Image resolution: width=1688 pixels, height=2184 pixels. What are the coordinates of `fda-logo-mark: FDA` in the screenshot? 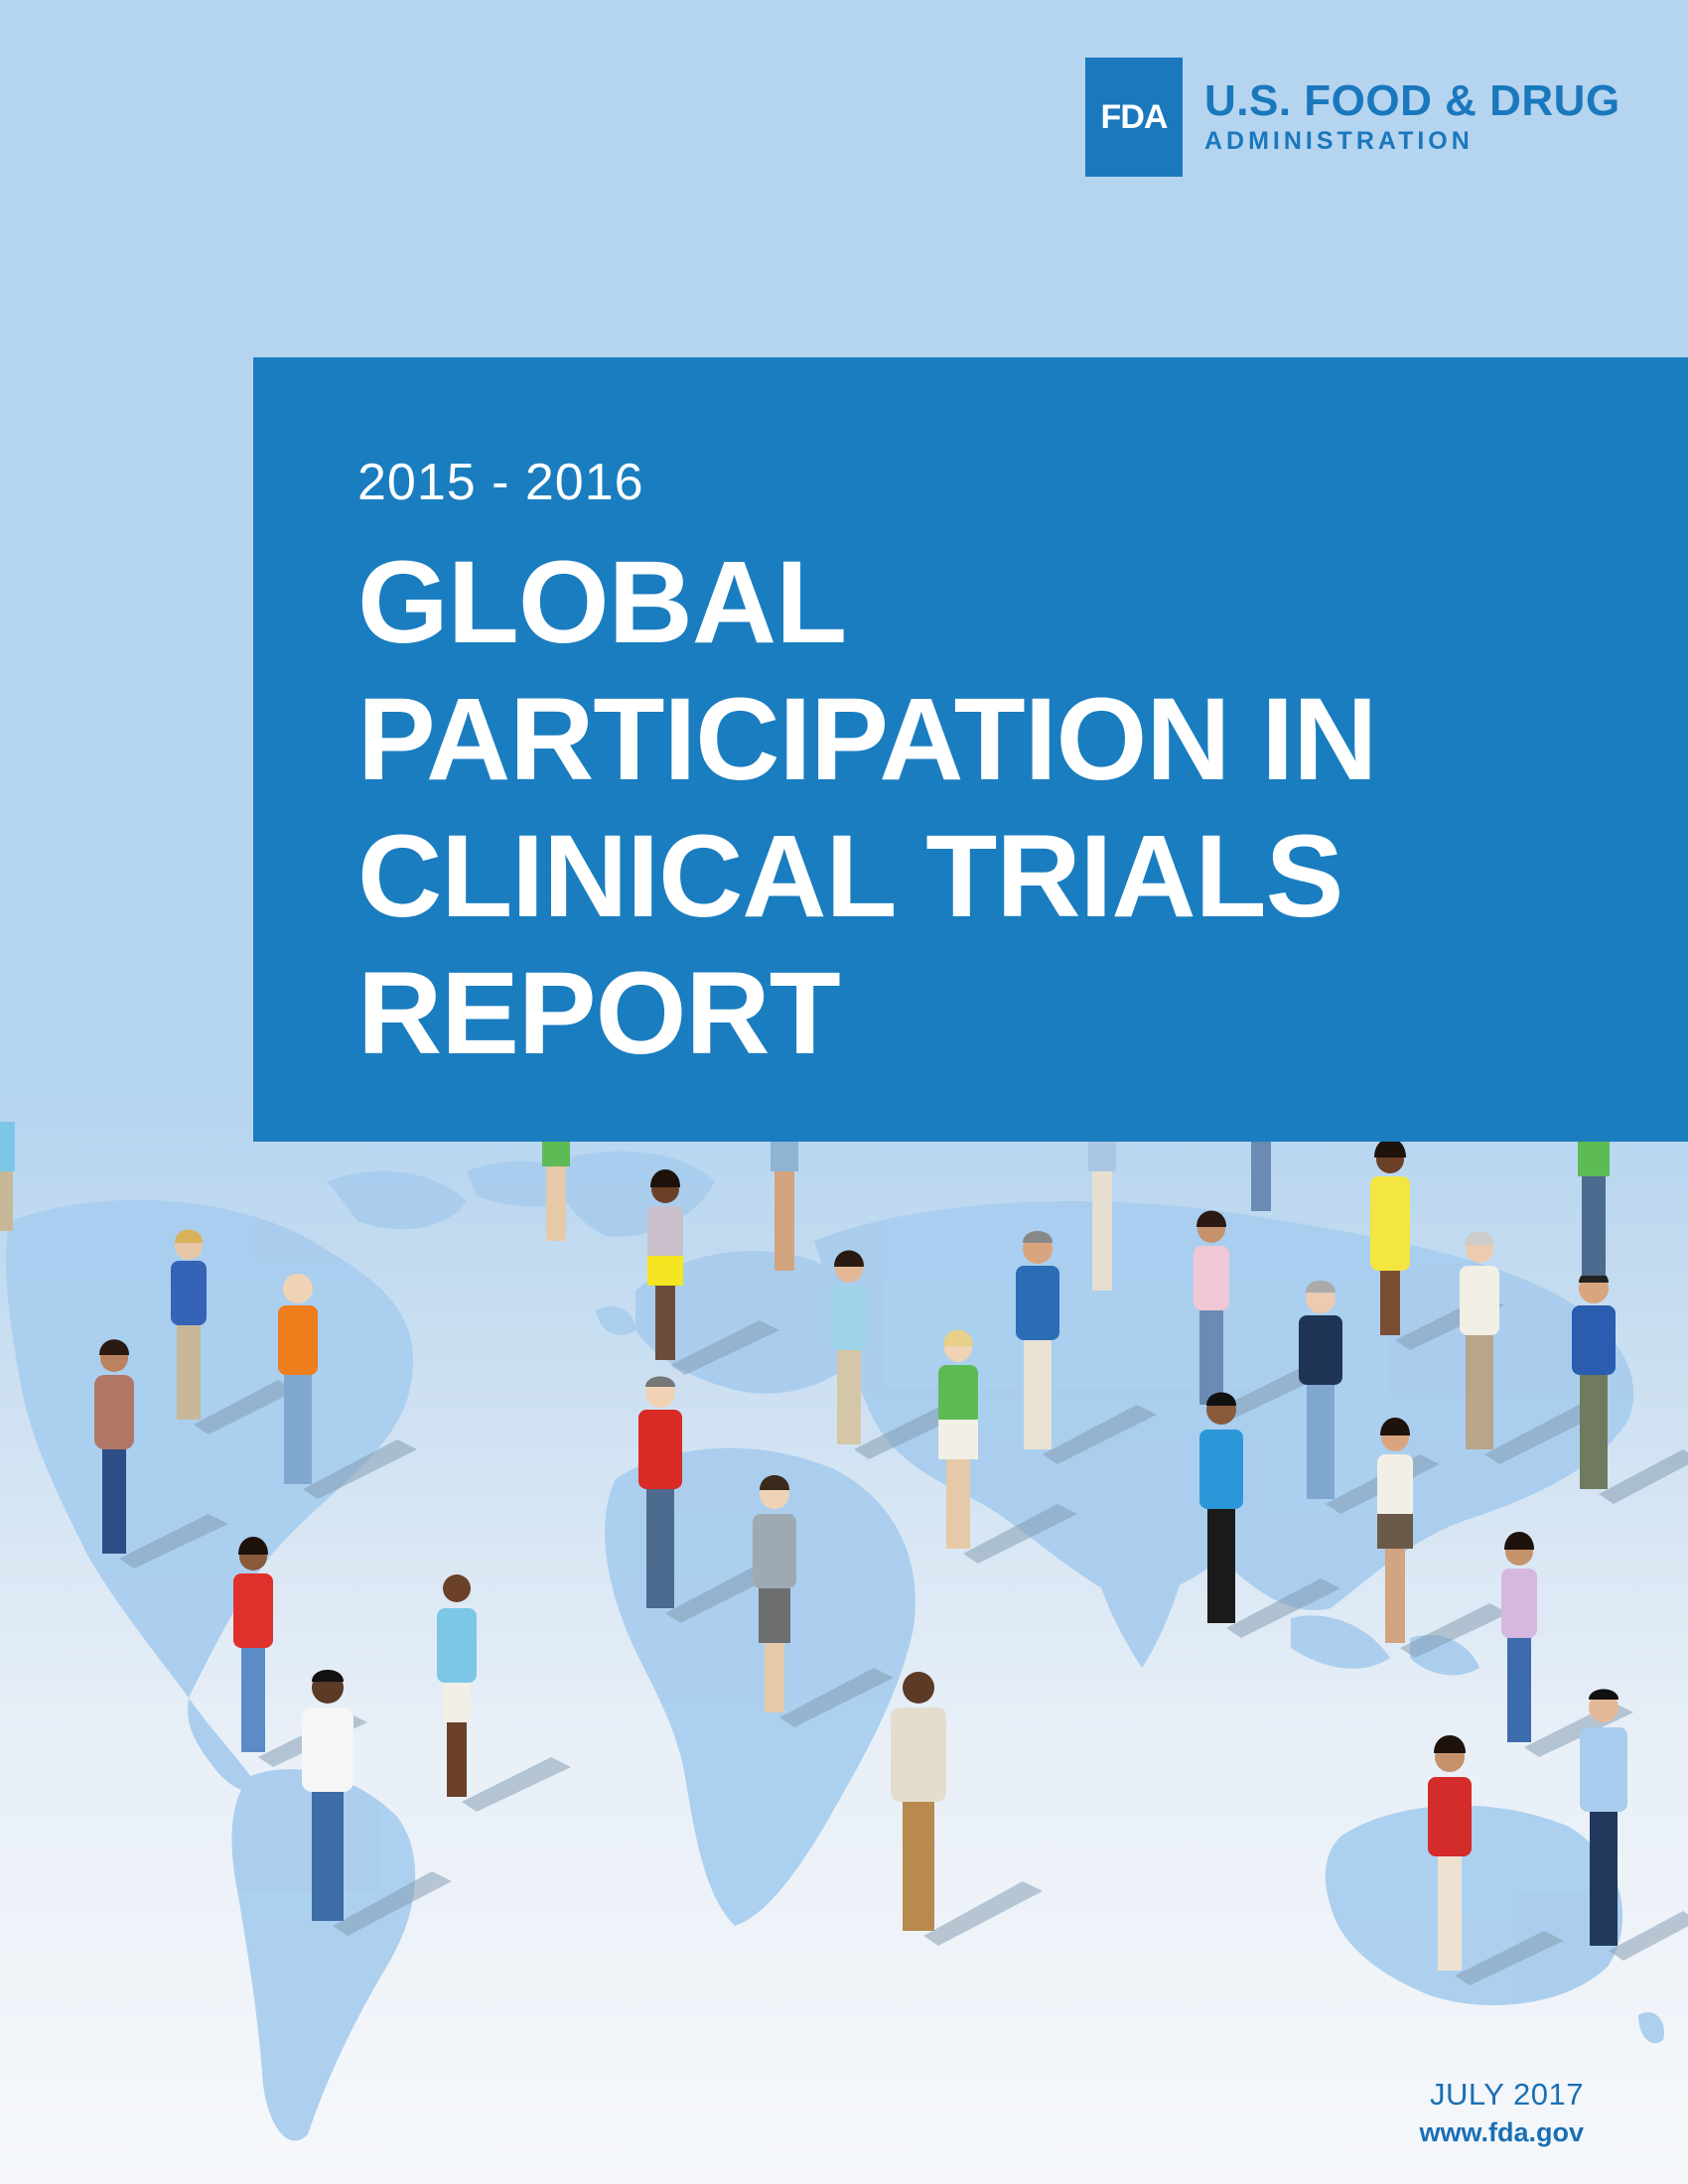 It's located at (1134, 117).